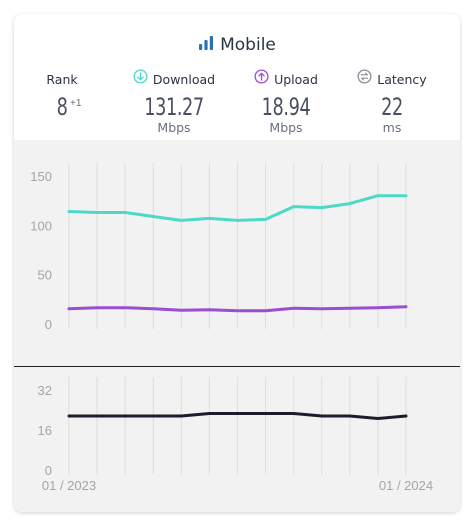 This screenshot has height=527, width=474. Describe the element at coordinates (45, 430) in the screenshot. I see `y-tick-label: 16` at that location.